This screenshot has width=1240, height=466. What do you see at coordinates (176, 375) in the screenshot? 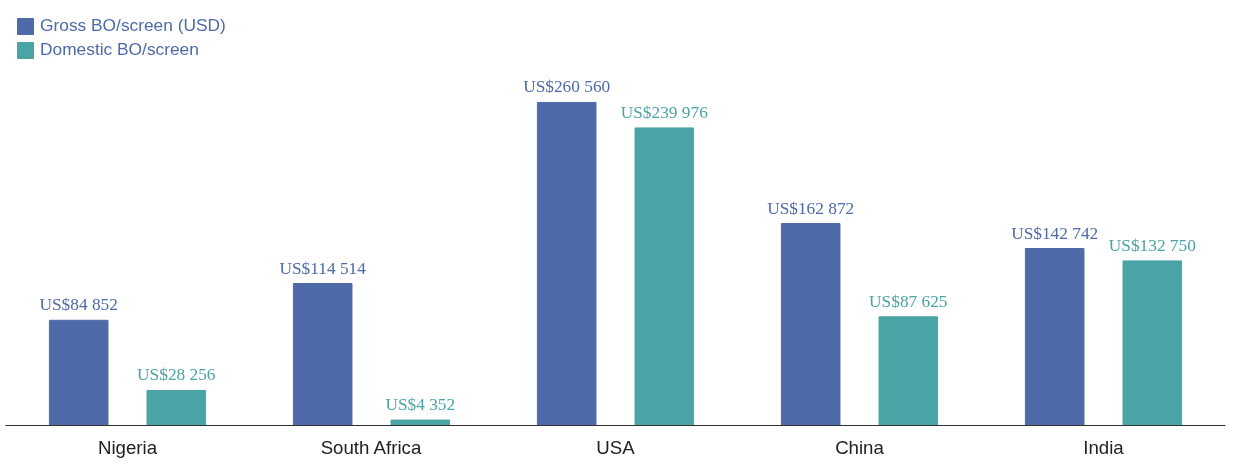
I see `data-label: US$28 256` at bounding box center [176, 375].